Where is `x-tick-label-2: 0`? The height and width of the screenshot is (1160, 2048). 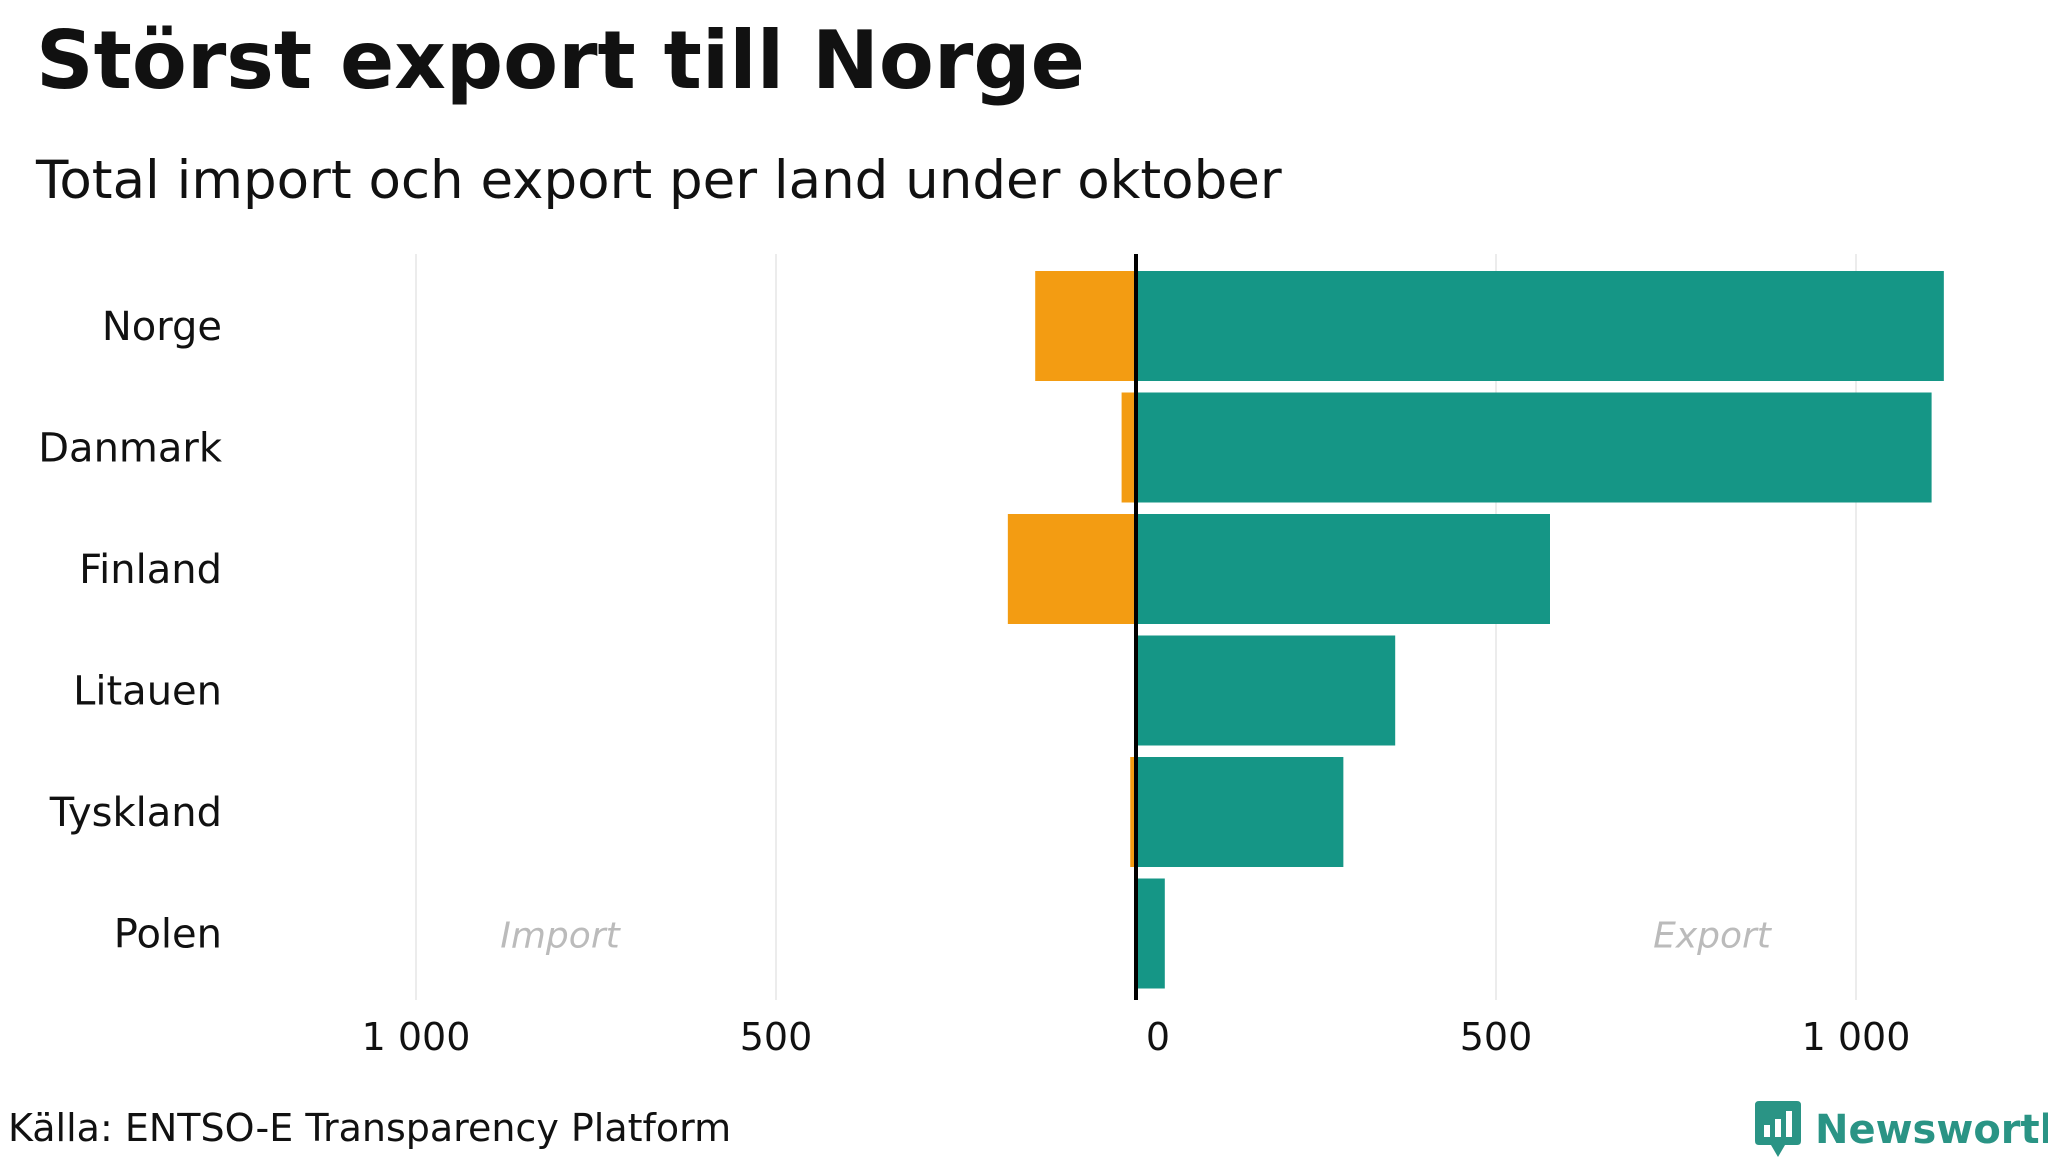 x-tick-label-2: 0 is located at coordinates (1158, 1037).